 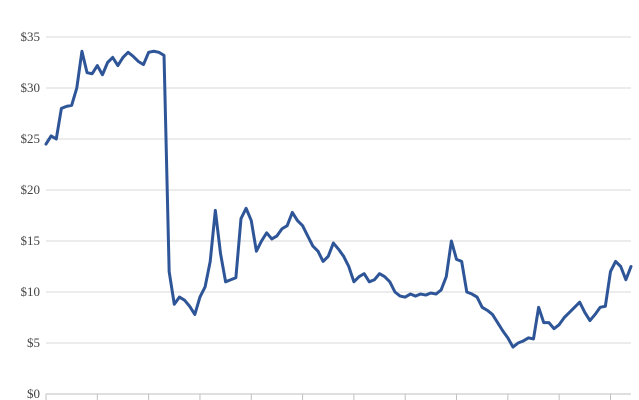 I want to click on y-axis-tick-labels: $0 $5 $10 $15 $20 $25 $30 $35, so click(x=31, y=214).